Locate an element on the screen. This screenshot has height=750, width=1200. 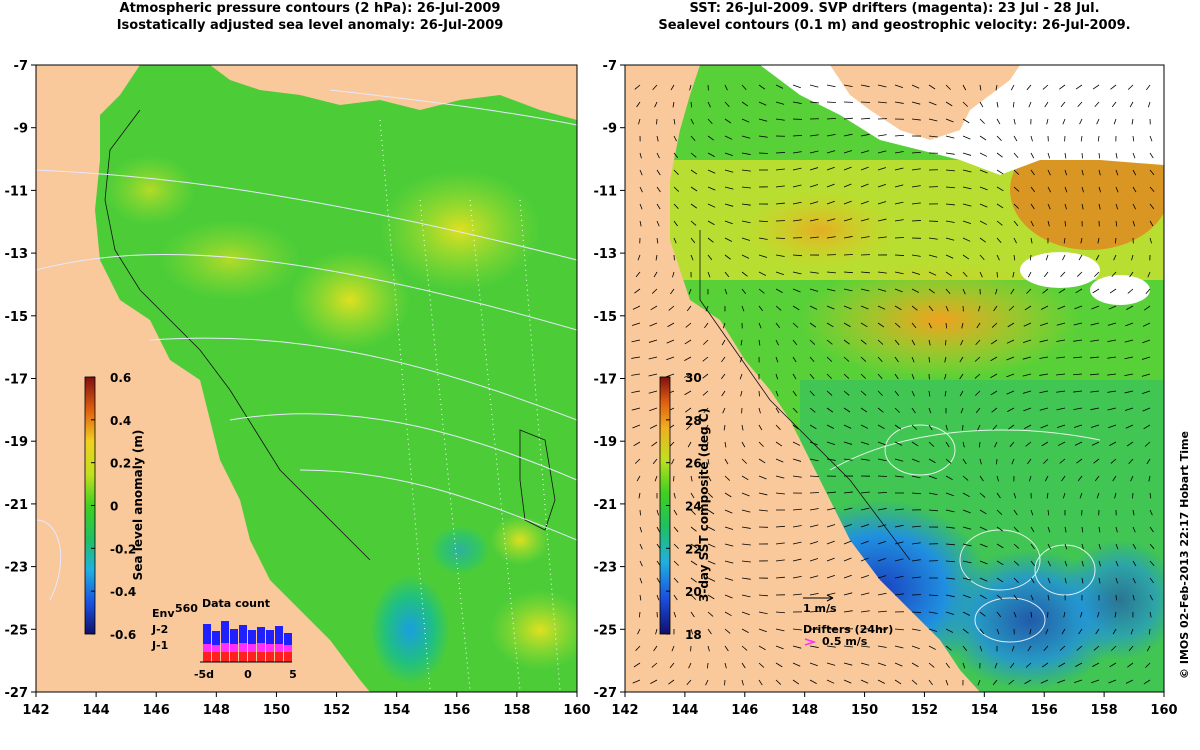
sla-colorbar-tick-label: 0.4 is located at coordinates (120, 421).